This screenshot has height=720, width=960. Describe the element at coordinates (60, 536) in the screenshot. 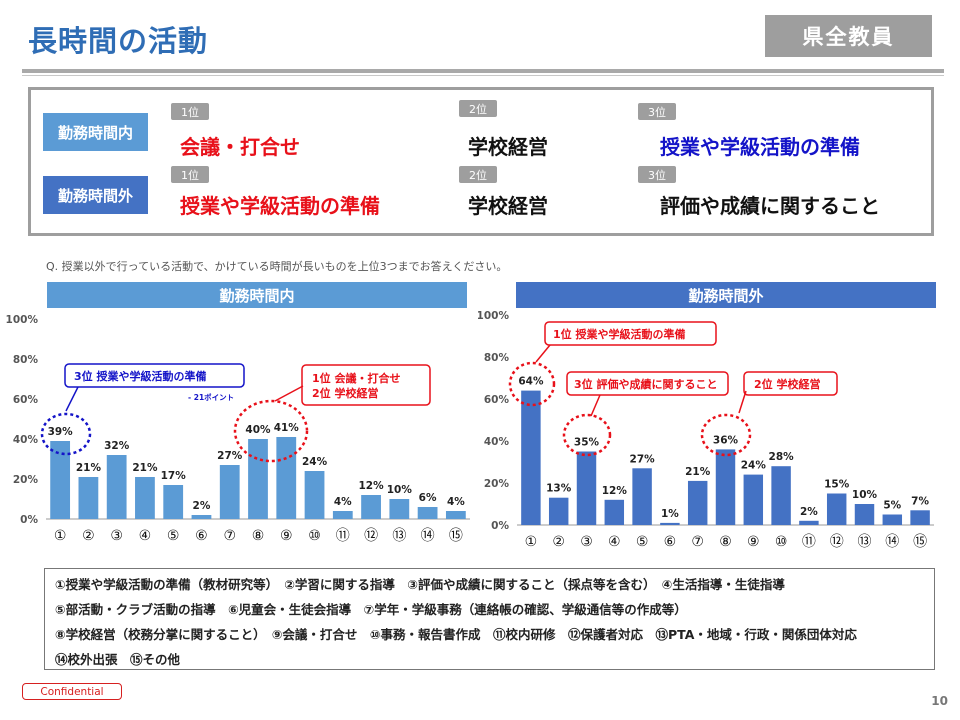

I see `x-category-label: ①` at that location.